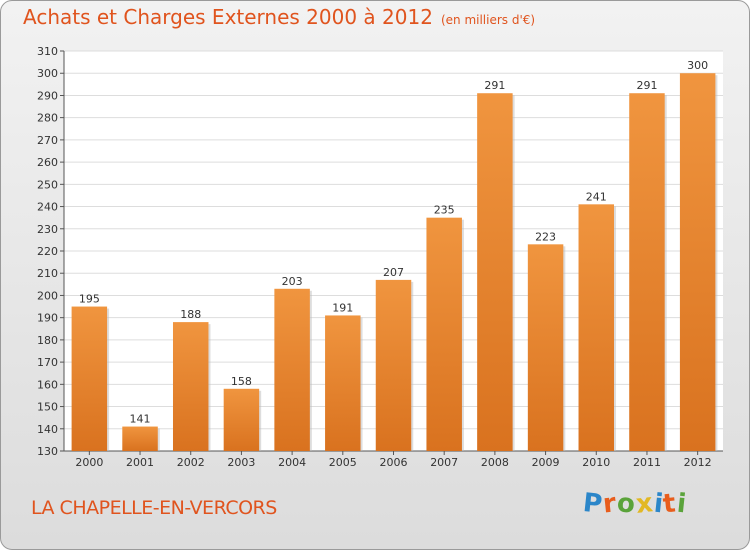  I want to click on chart-title-text: Achats et Charges Externes 2000 à 2012, so click(228, 17).